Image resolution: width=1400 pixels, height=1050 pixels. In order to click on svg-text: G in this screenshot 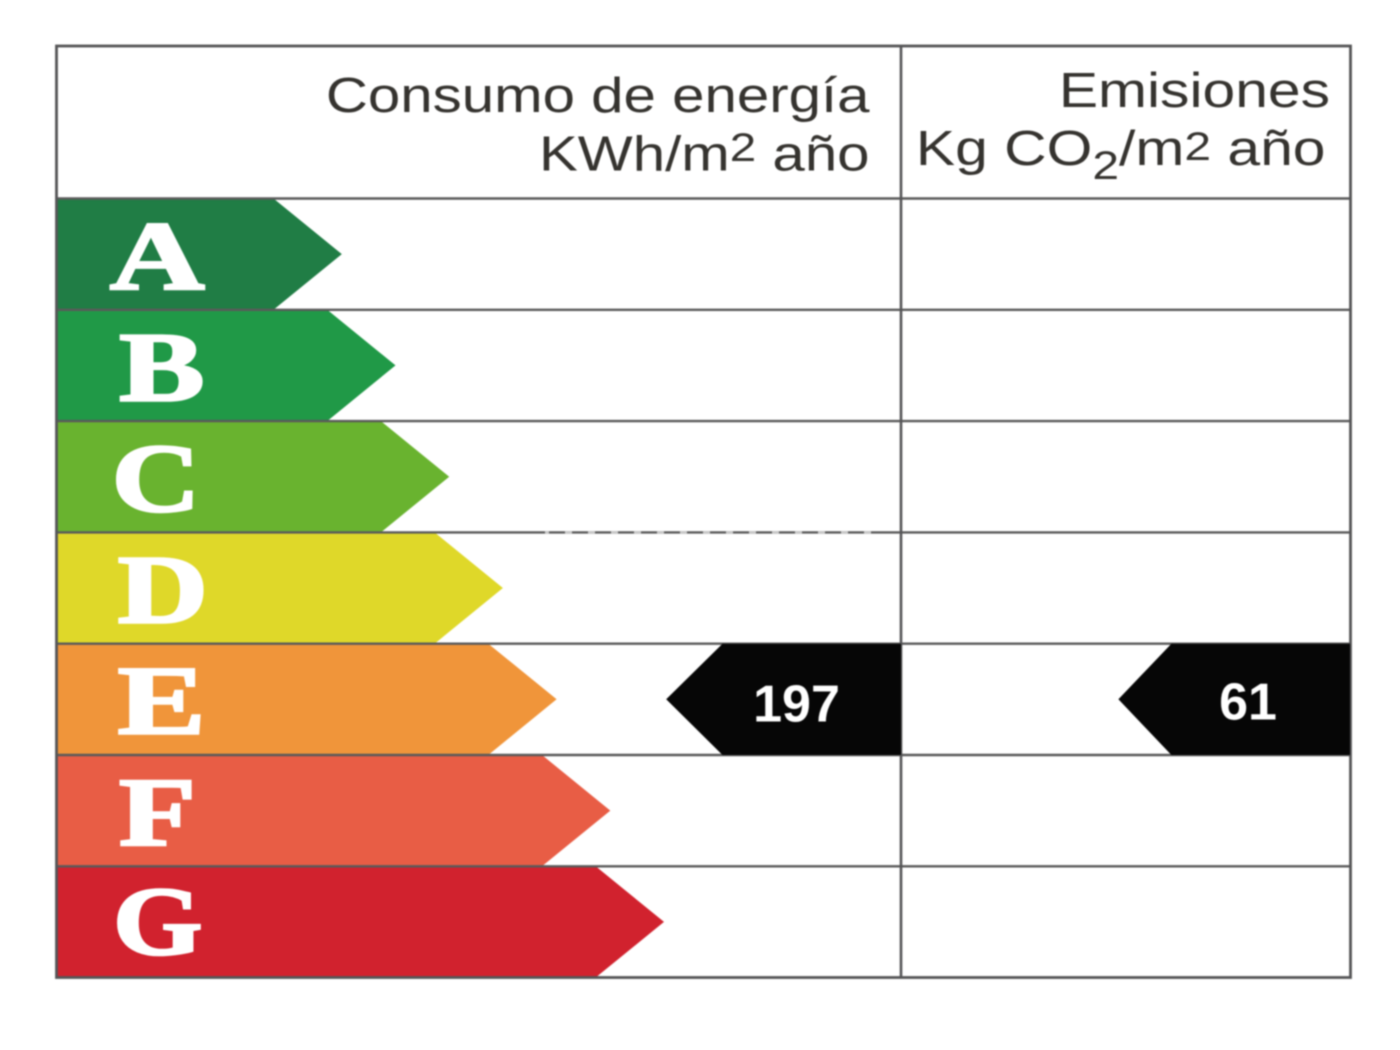, I will do `click(157, 922)`.